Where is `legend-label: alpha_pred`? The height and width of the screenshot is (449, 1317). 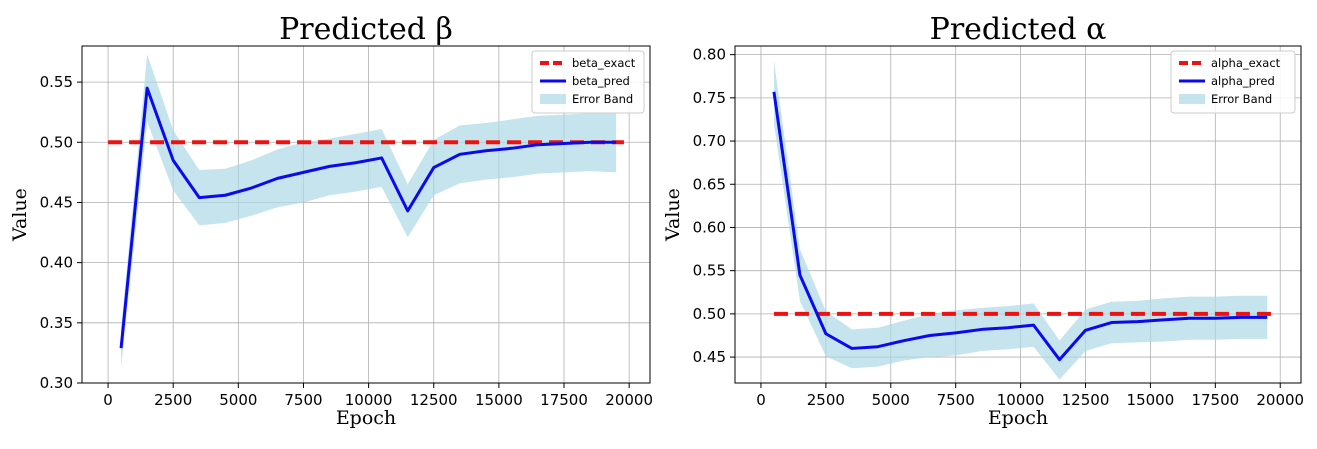
legend-label: alpha_pred is located at coordinates (1243, 81).